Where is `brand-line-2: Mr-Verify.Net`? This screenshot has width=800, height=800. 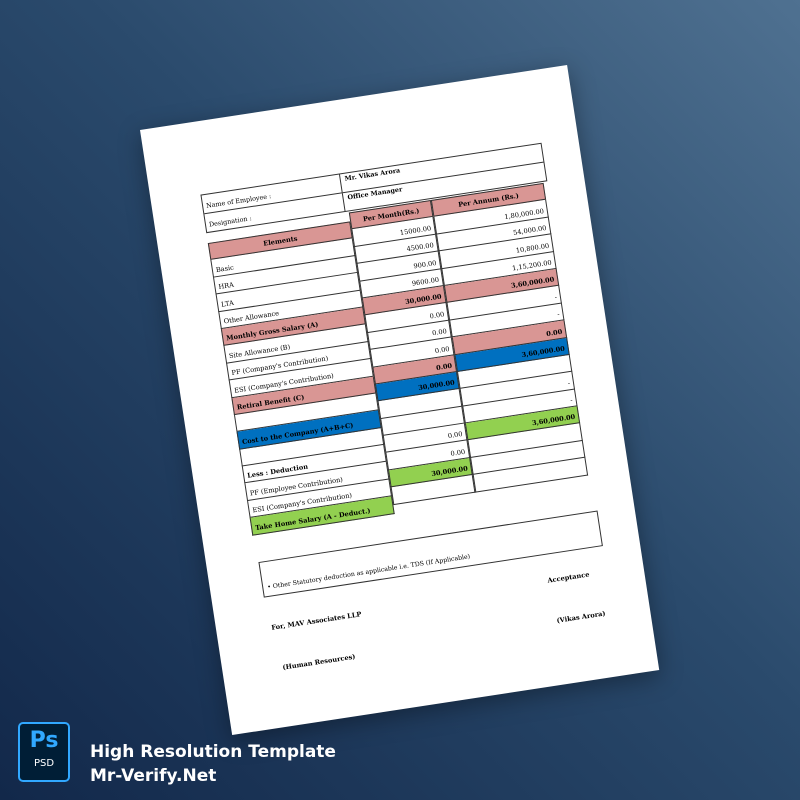
brand-line-2: Mr-Verify.Net is located at coordinates (153, 776).